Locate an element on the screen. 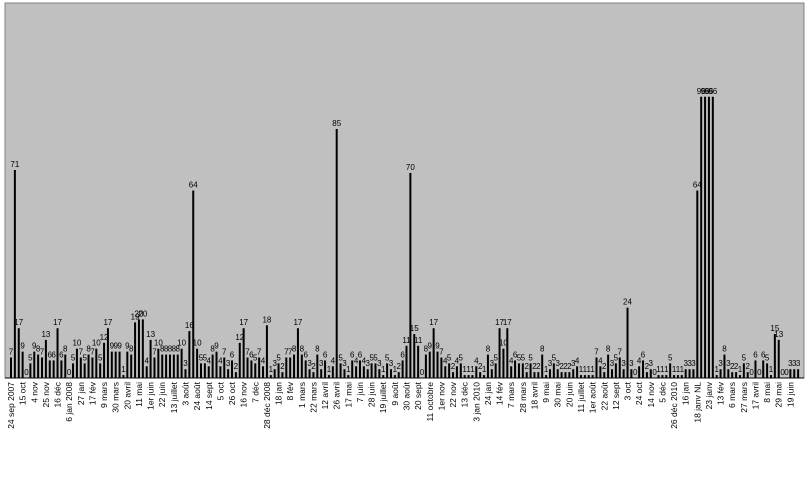  x-tick-label: 1er août is located at coordinates (593, 397).